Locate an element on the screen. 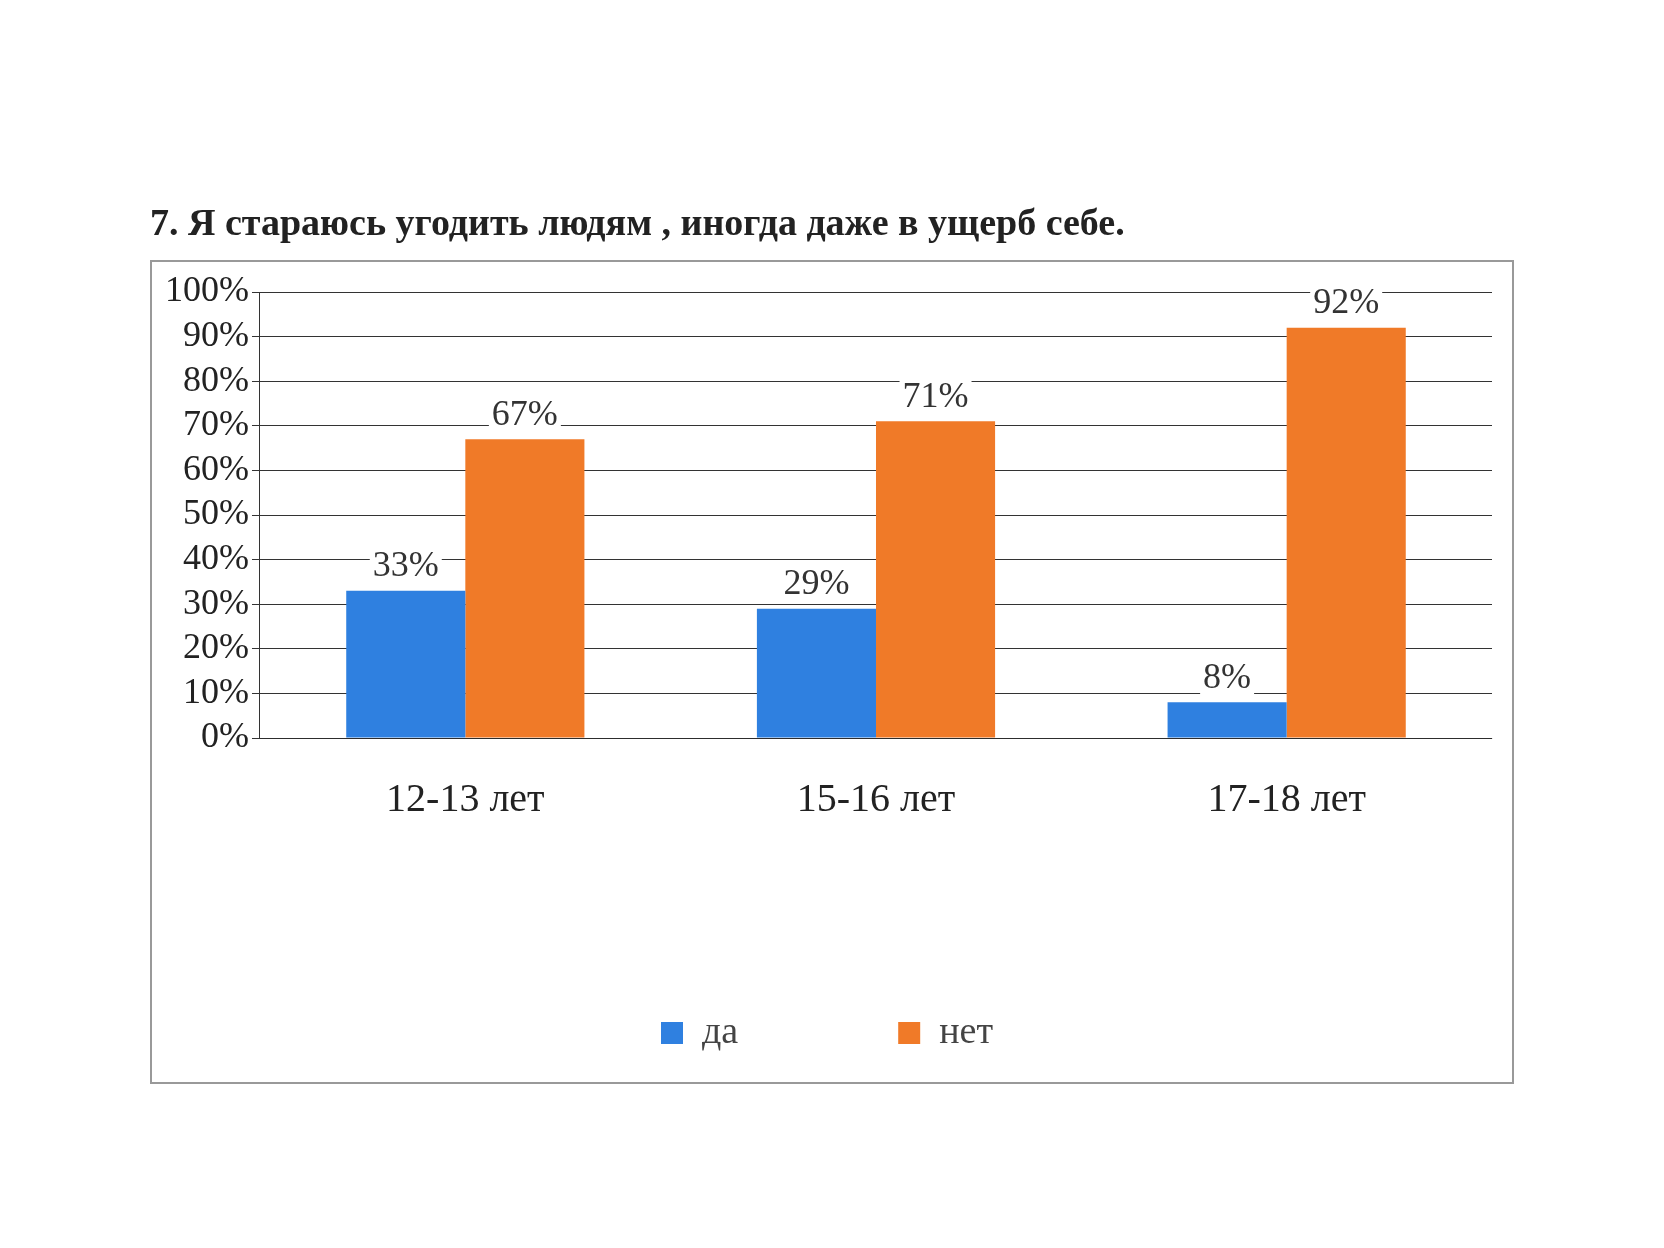 This screenshot has height=1248, width=1664. y-tick-label: 90% is located at coordinates (215, 334).